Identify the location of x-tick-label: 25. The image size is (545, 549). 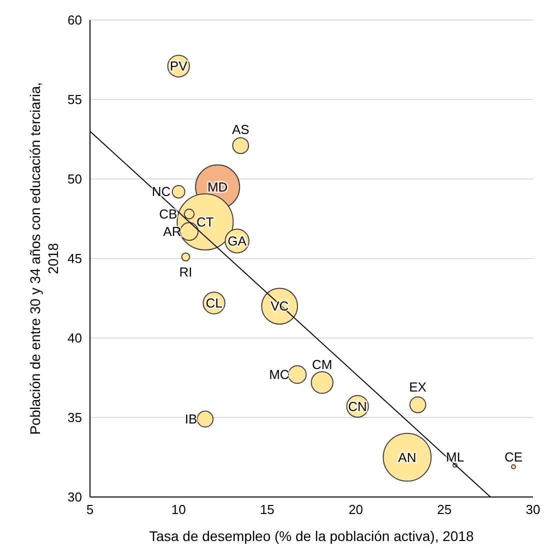
(444, 510).